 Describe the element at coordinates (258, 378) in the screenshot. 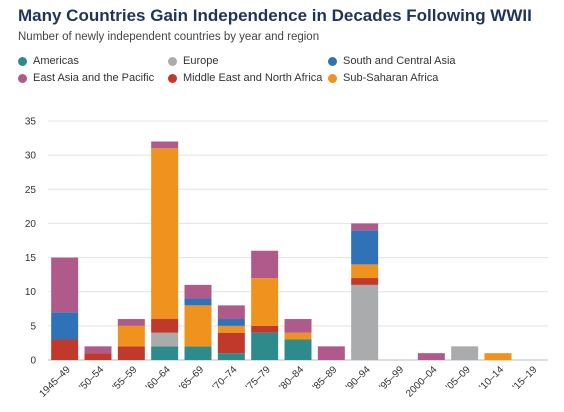

I see `x-tick-label: '75–79` at that location.